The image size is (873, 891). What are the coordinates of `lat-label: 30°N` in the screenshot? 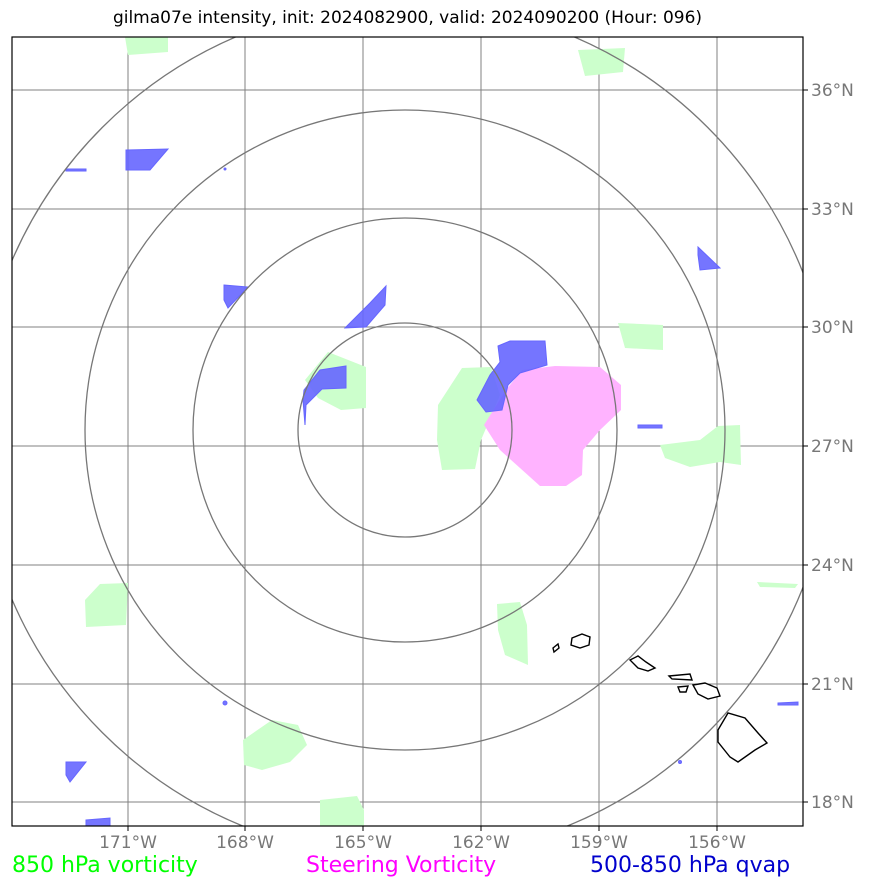 It's located at (832, 328).